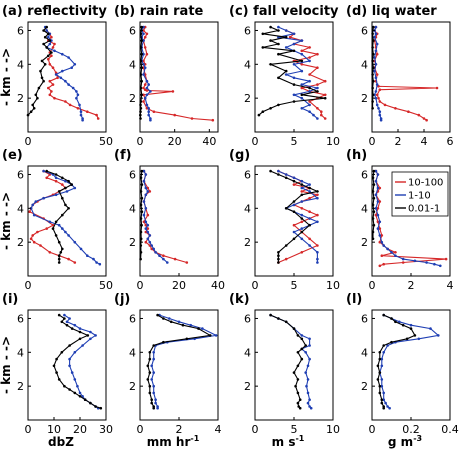 Image resolution: width=474 pixels, height=452 pixels. I want to click on y-axis-labels: - km - -> - km - -> - km - ->, so click(6, 221).